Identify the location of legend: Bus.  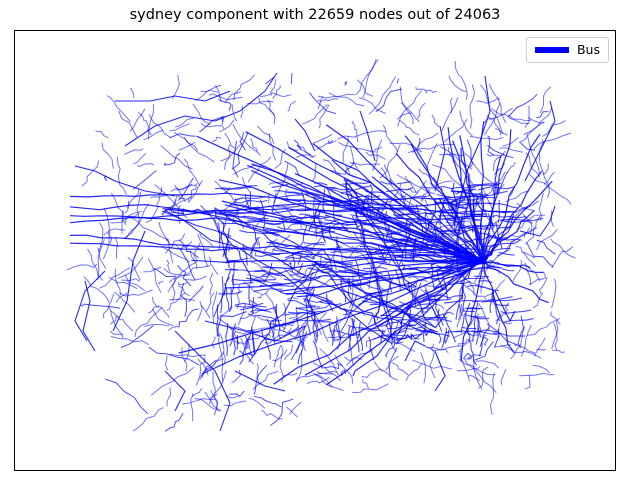
(567, 50).